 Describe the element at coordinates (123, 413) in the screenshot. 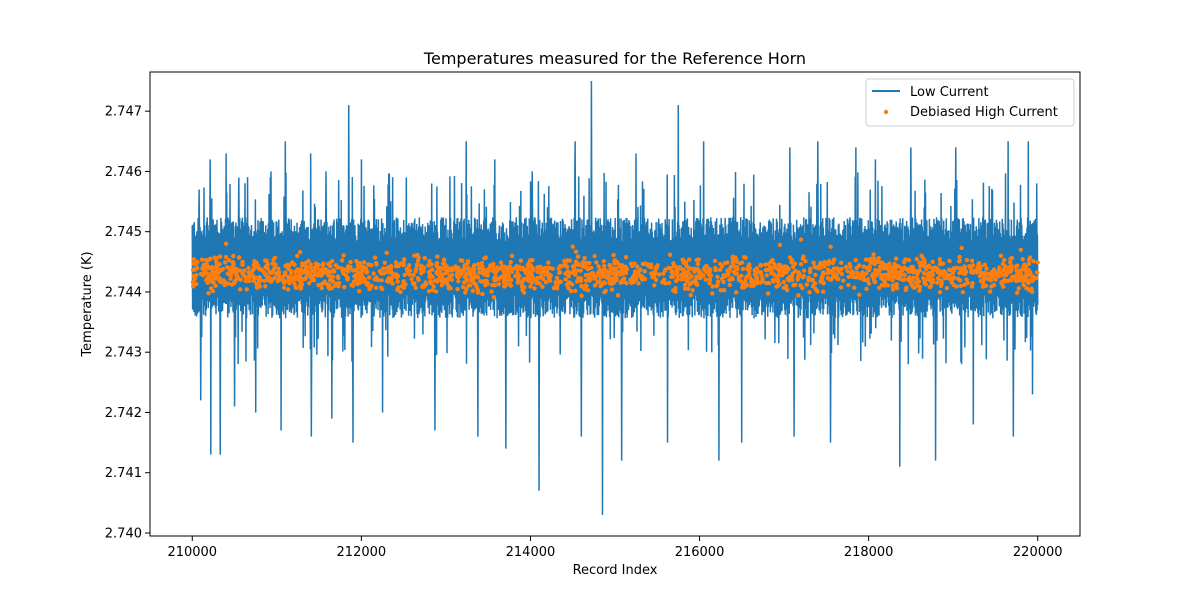

I see `y-tick-label: 2.742` at that location.